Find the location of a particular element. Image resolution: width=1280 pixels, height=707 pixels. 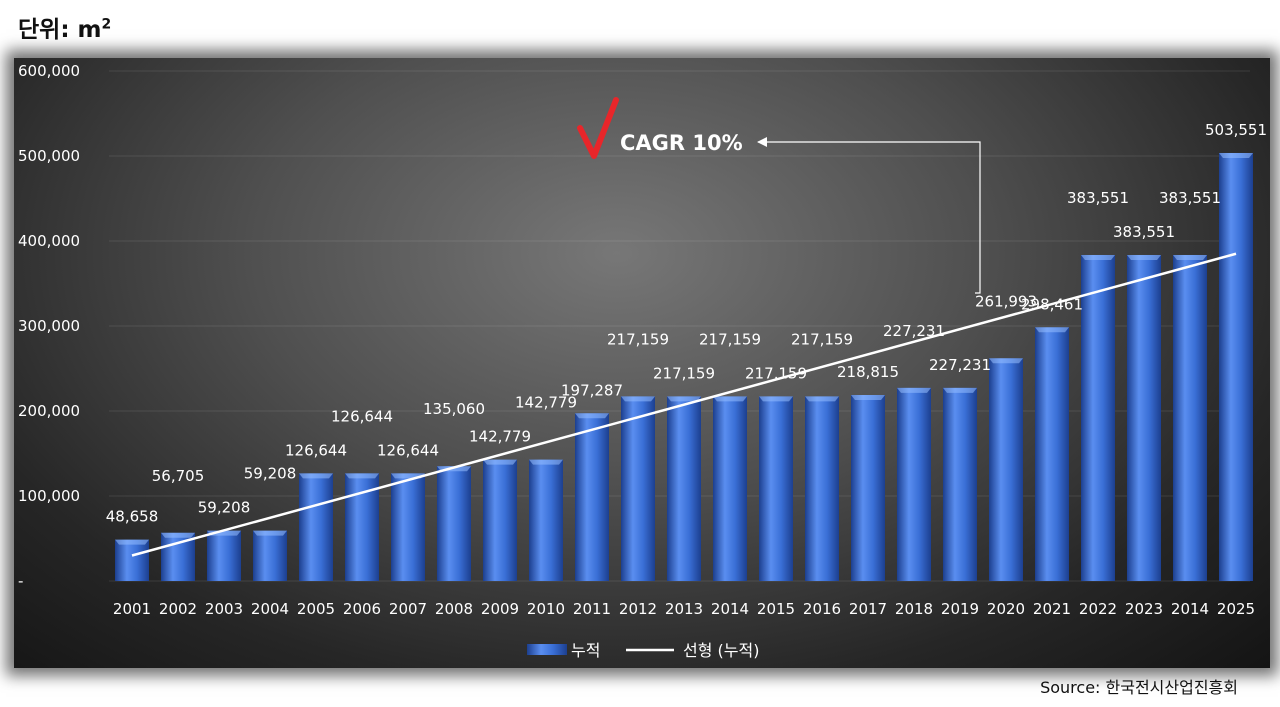

x-tick-label: 2001 is located at coordinates (132, 609).